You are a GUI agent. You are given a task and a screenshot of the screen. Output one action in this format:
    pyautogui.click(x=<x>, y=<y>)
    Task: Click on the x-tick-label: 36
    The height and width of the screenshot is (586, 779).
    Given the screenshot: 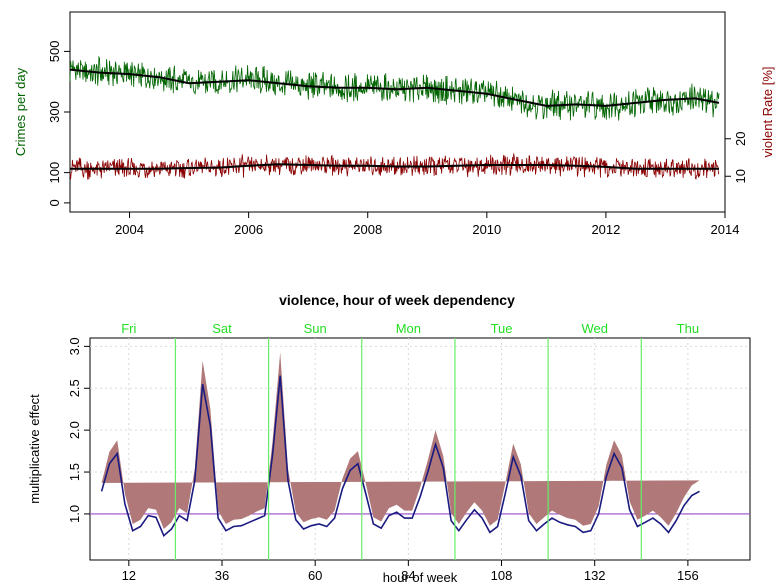 What is the action you would take?
    pyautogui.click(x=222, y=575)
    